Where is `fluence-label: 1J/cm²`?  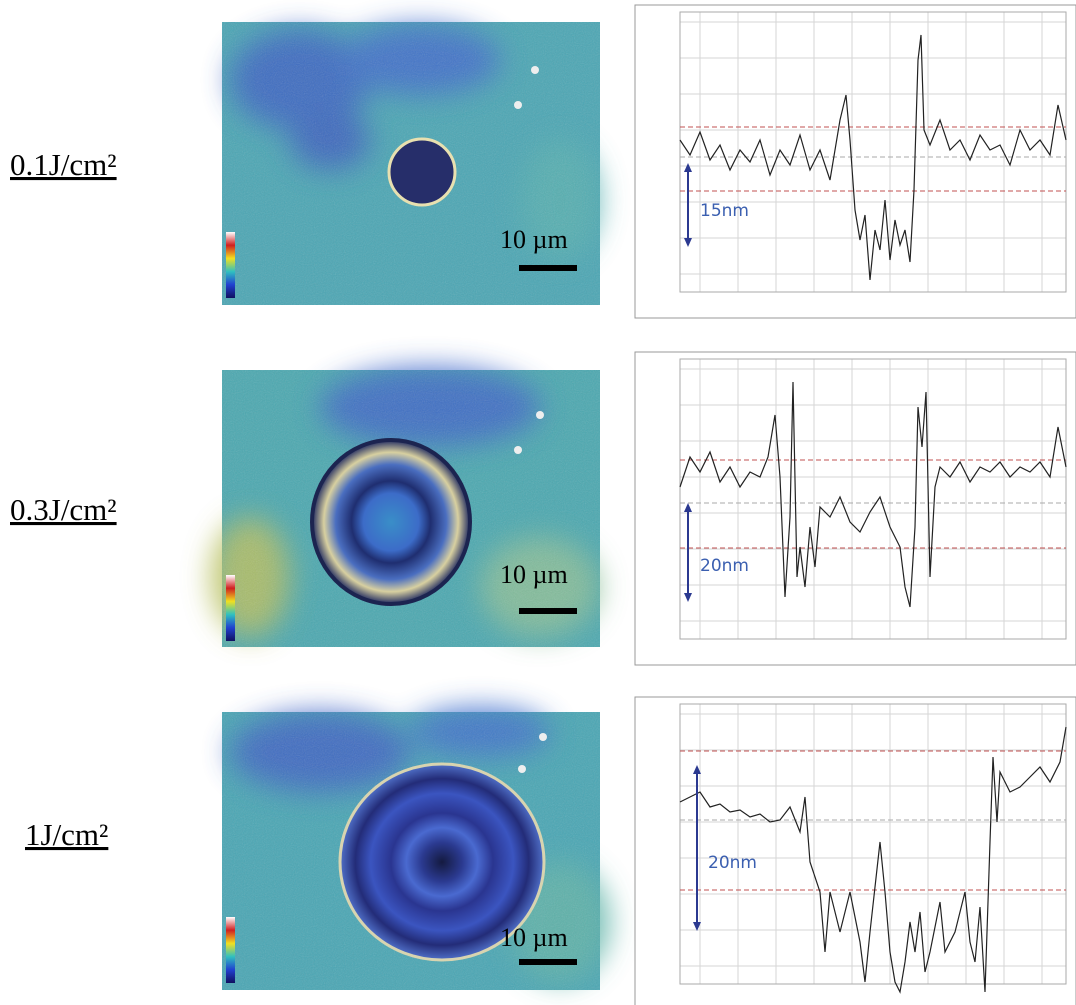
fluence-label: 1J/cm² is located at coordinates (66, 834).